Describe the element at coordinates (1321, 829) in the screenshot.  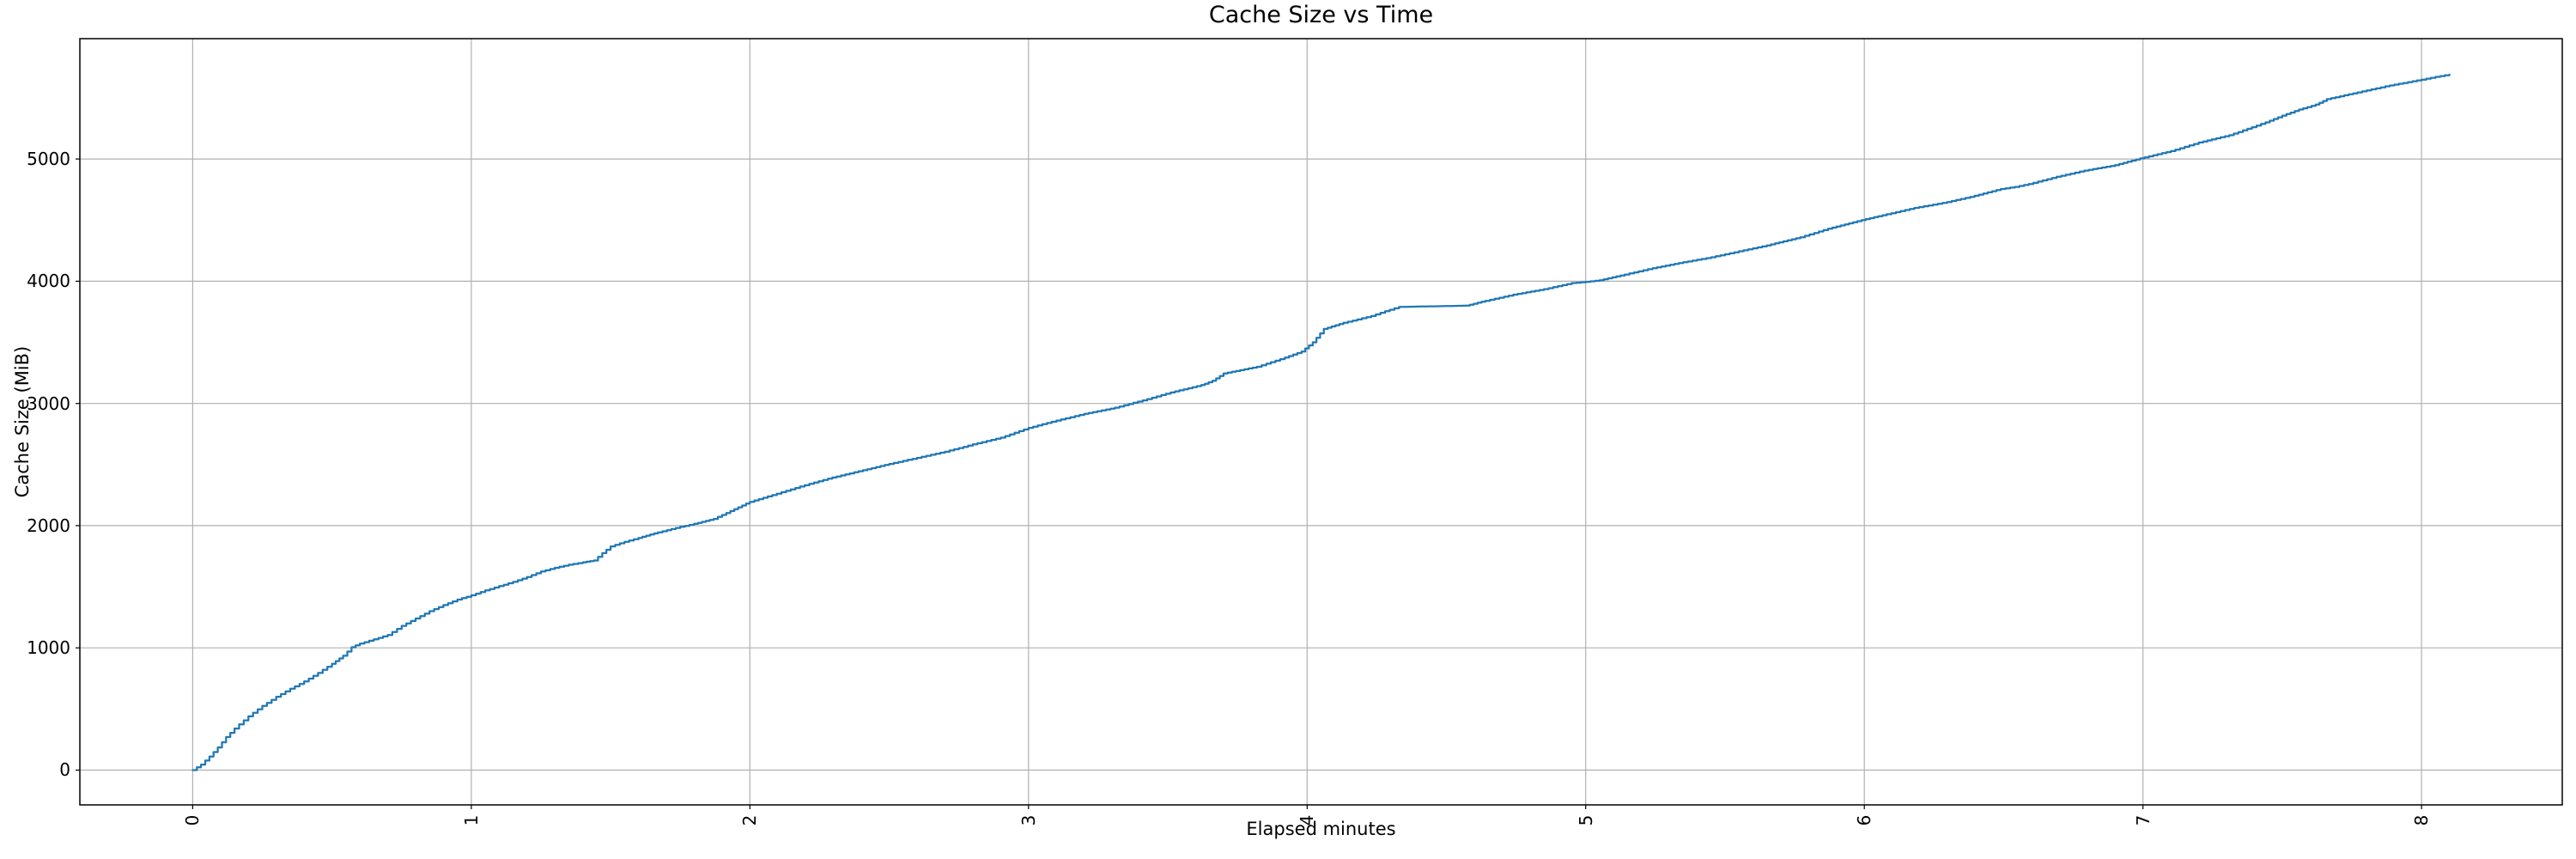
I see `x-axis-label: Elapsed minutes` at that location.